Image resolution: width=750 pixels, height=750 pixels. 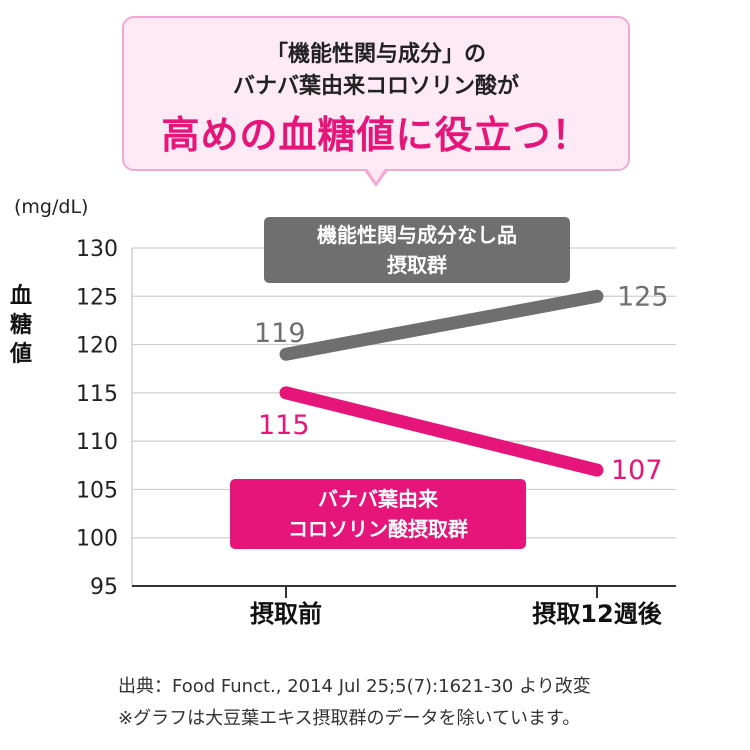 What do you see at coordinates (376, 135) in the screenshot?
I see `headline-claim: 高めの血糖値に役立つ！` at bounding box center [376, 135].